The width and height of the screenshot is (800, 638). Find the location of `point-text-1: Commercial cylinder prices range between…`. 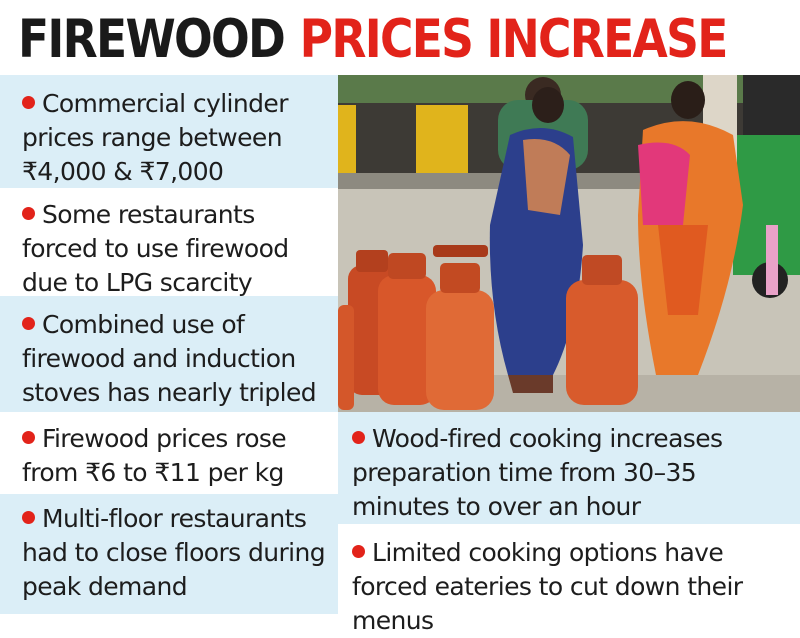

point-text-1: Commercial cylinder prices range between… is located at coordinates (155, 137).